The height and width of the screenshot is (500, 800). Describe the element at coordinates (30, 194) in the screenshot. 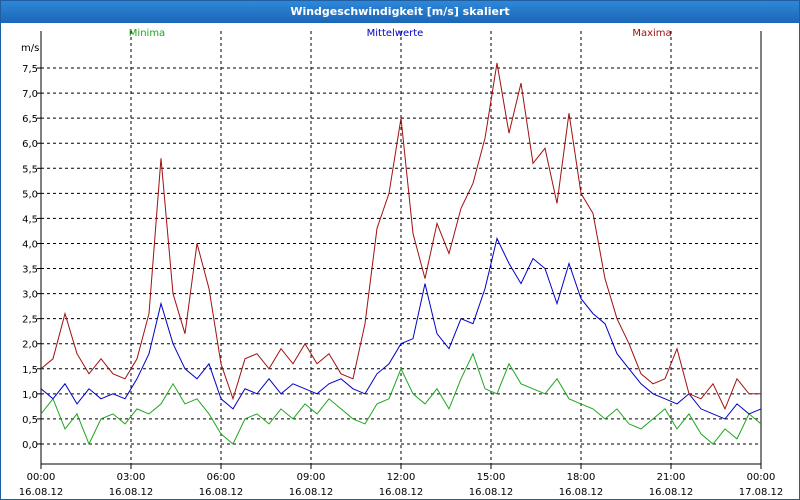

I see `y-tick-label: 5,0` at that location.